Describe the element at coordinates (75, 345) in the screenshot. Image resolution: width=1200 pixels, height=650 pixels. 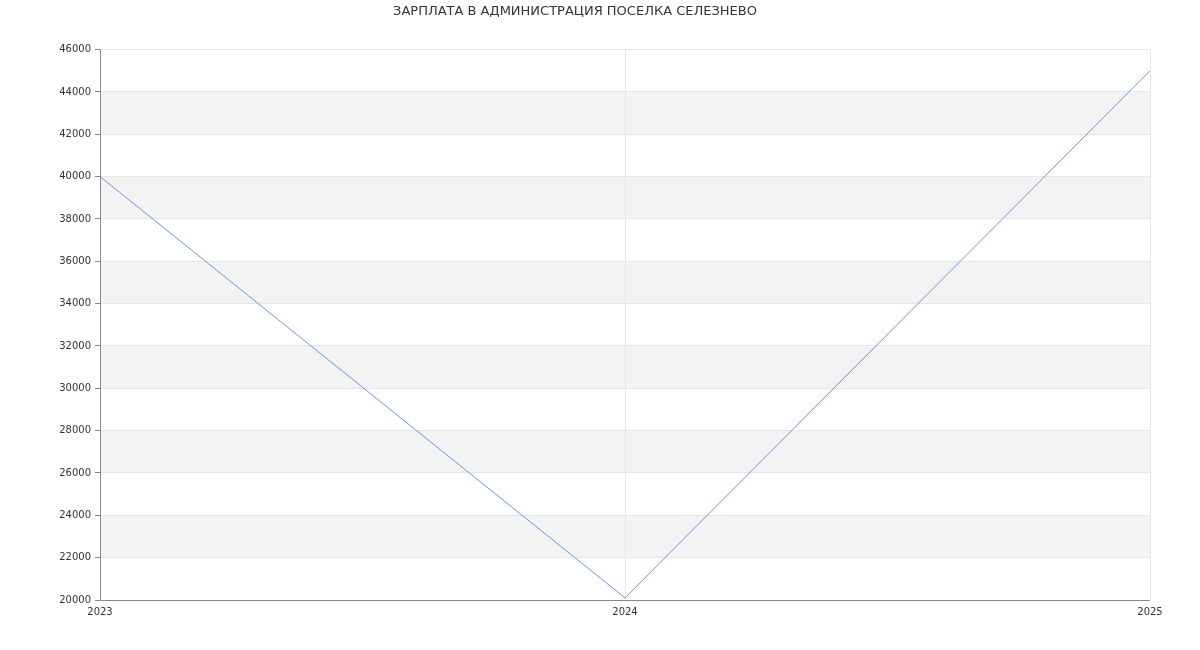
I see `y-tick-label: 32000` at that location.